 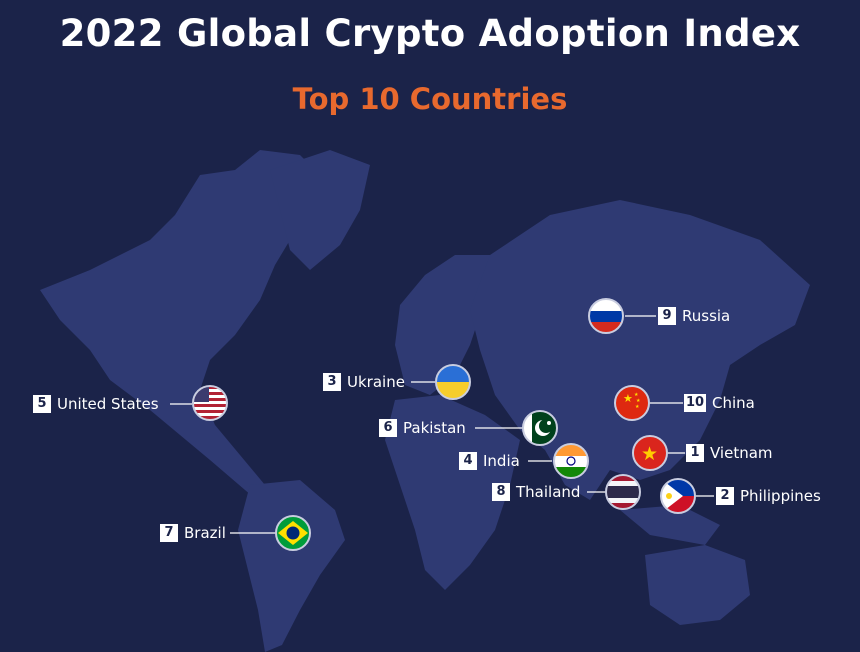 I want to click on pakistan-flag-icon, so click(x=540, y=428).